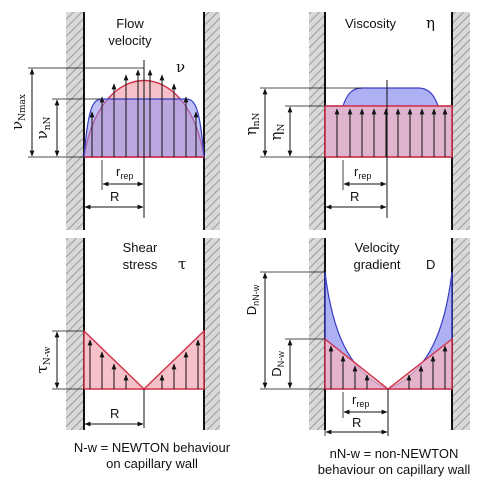 This screenshot has height=490, width=500. What do you see at coordinates (130, 40) in the screenshot?
I see `title-line2: velocity` at bounding box center [130, 40].